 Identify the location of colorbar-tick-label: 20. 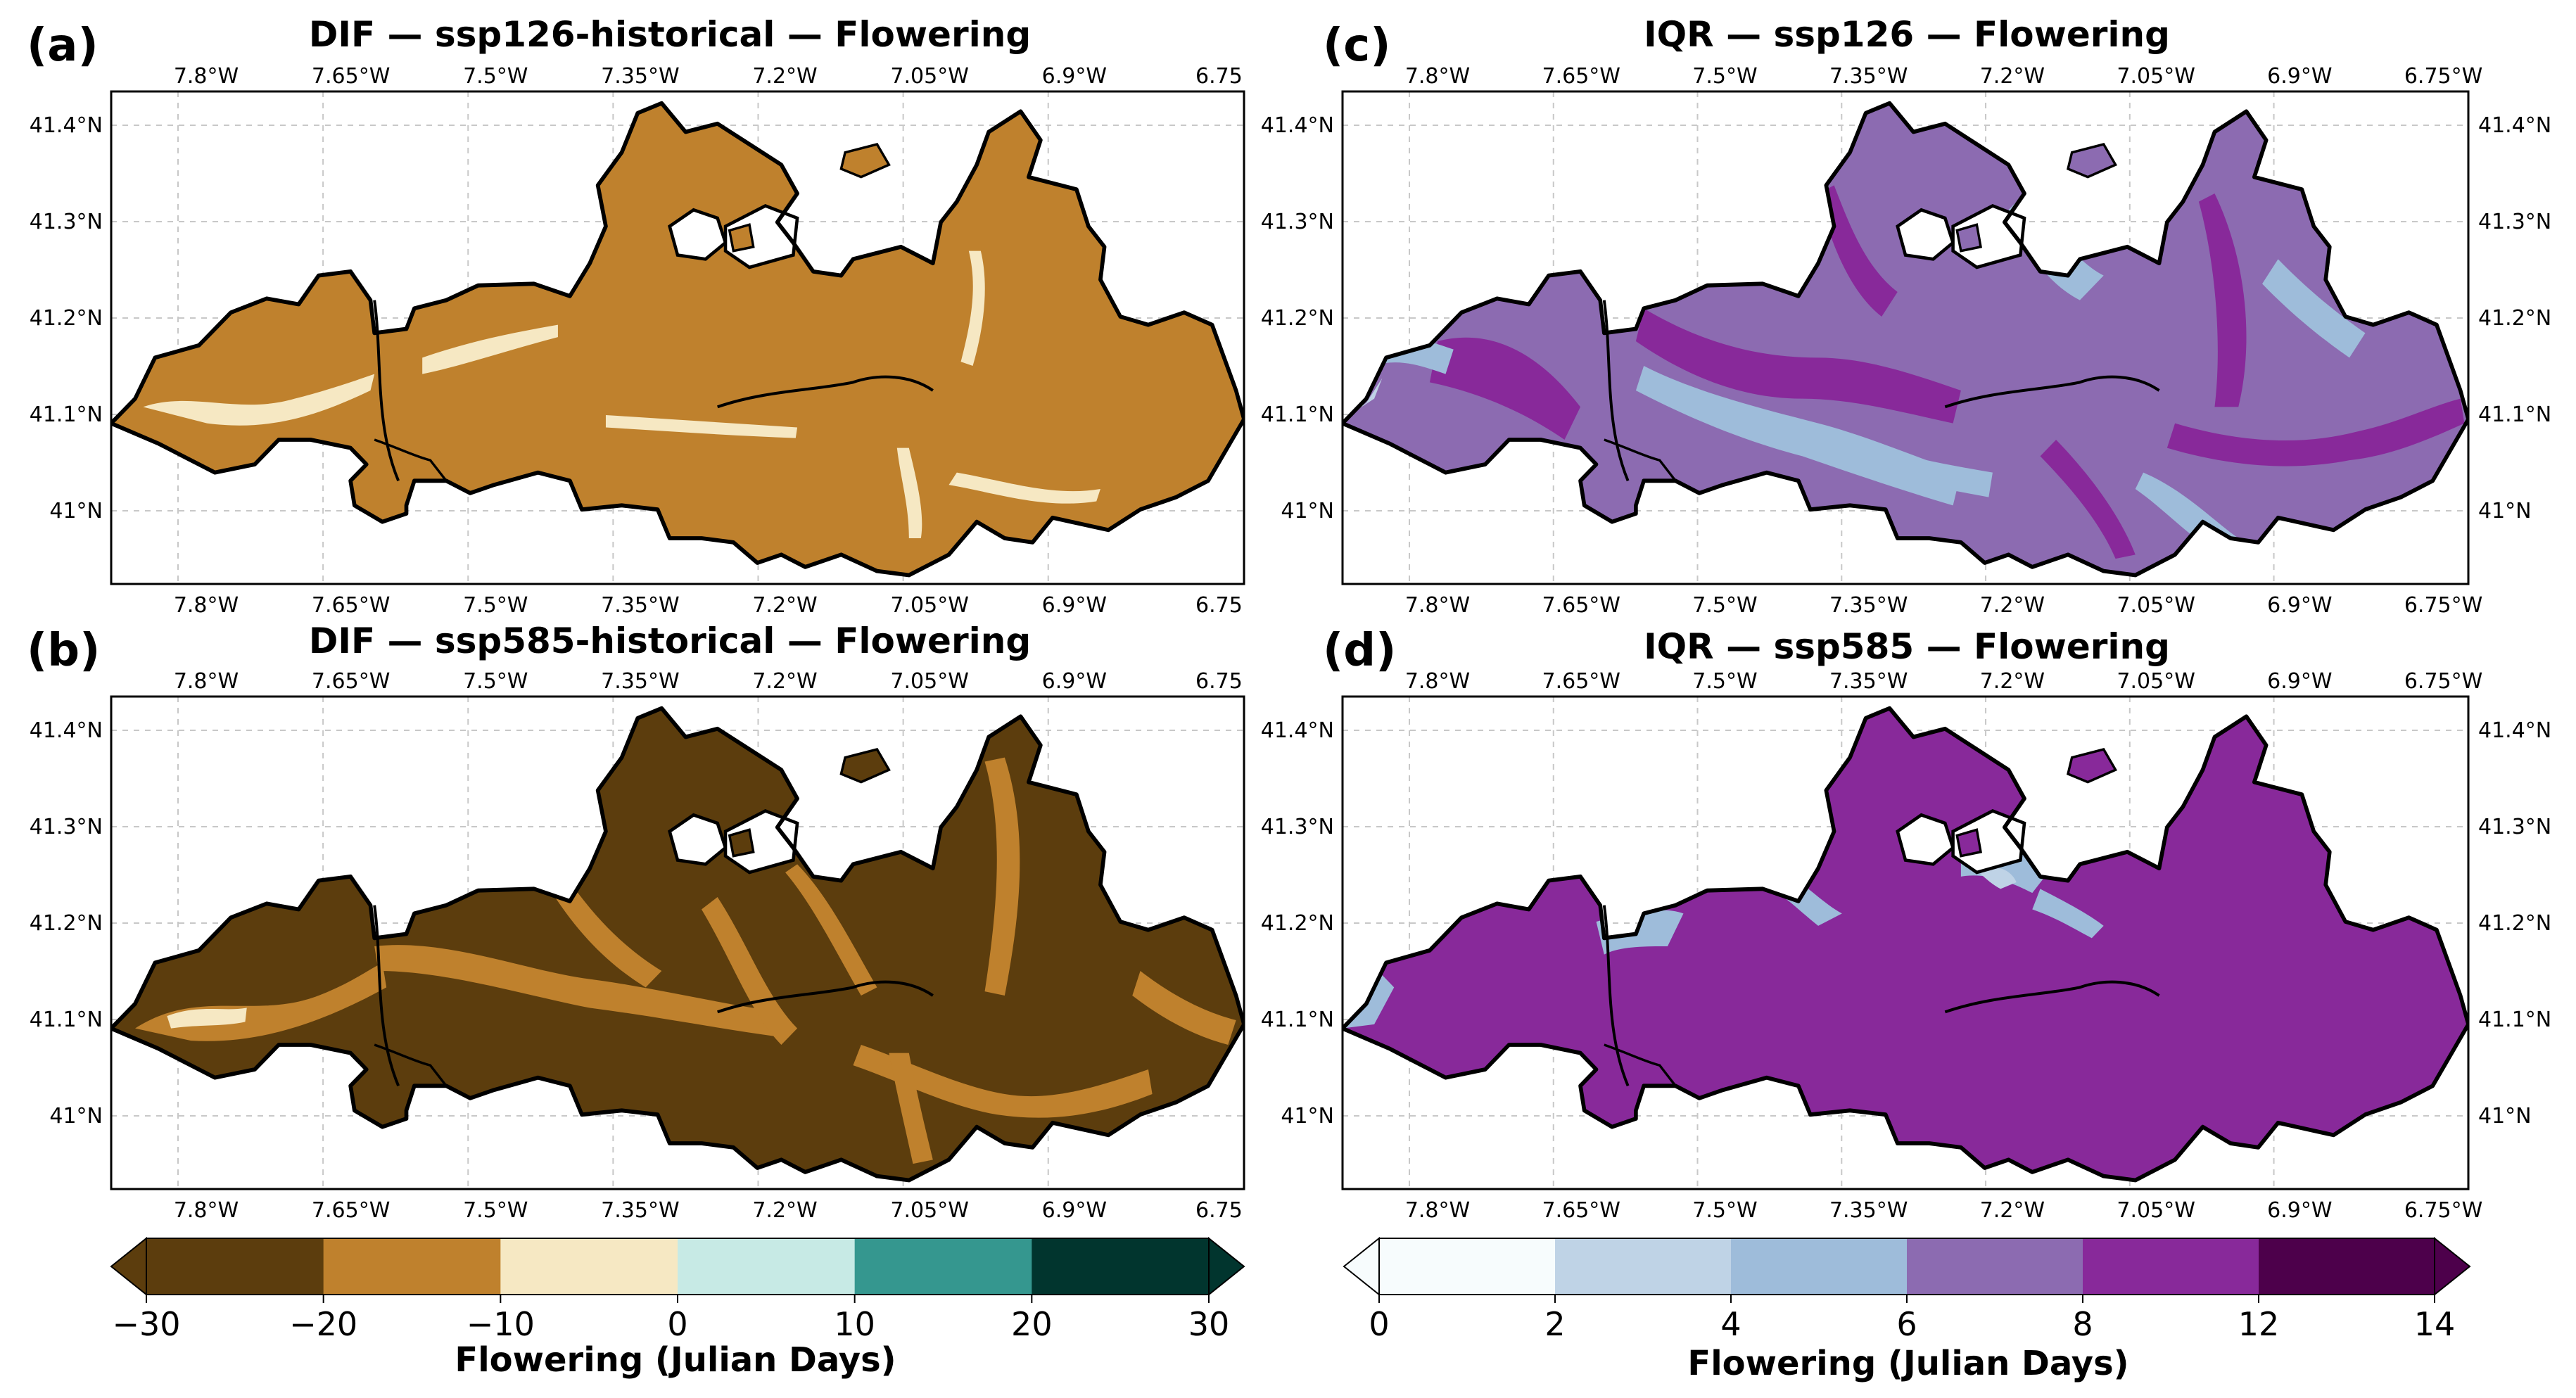
(1032, 1324).